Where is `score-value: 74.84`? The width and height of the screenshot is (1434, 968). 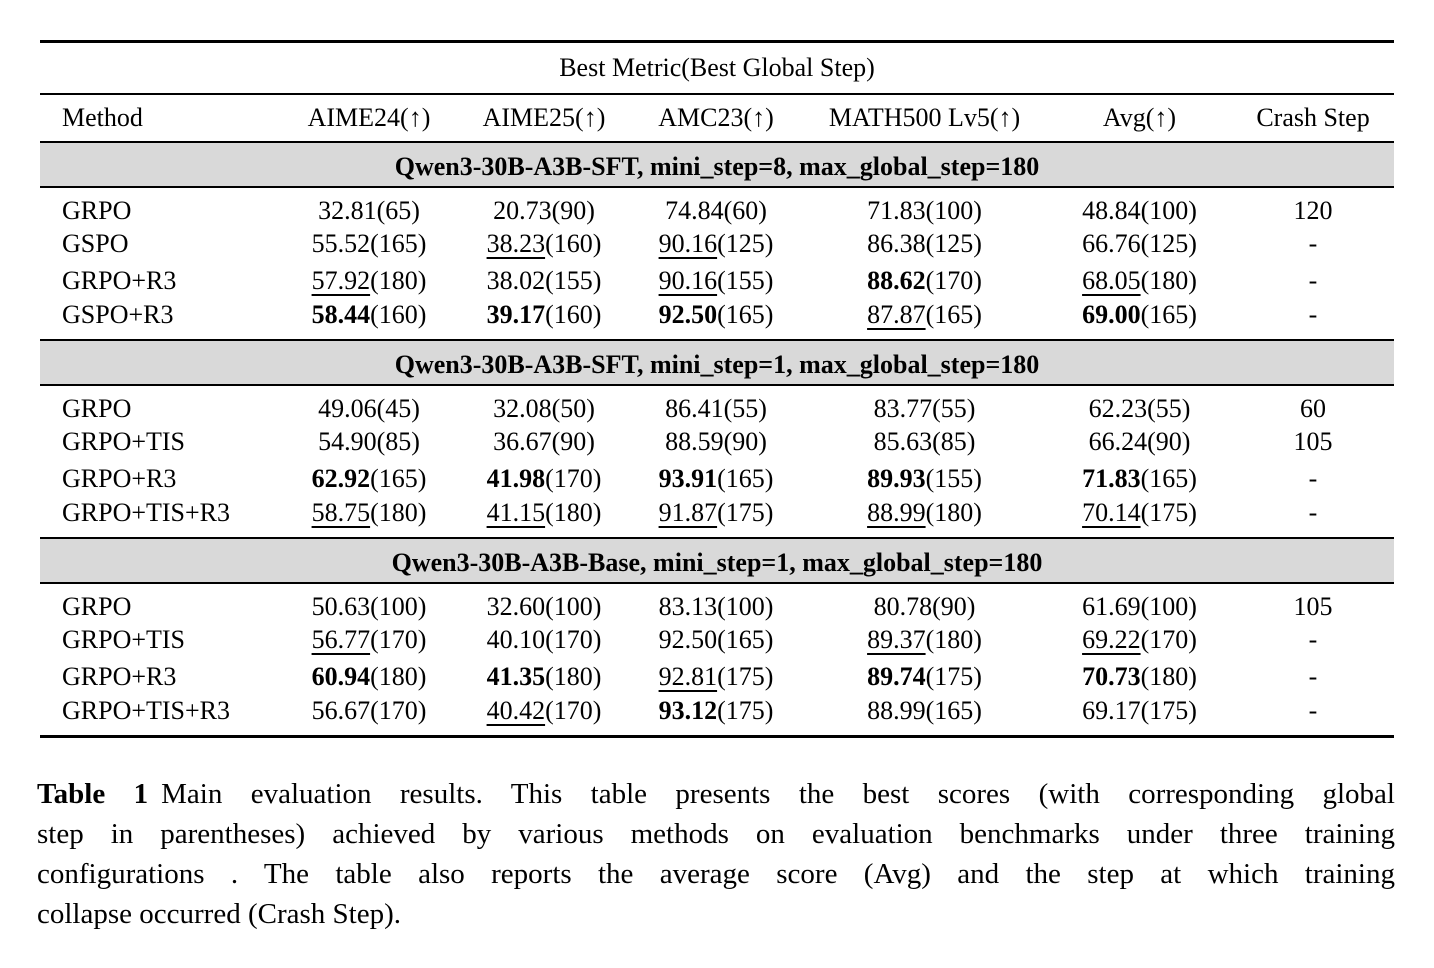
score-value: 74.84 is located at coordinates (694, 210).